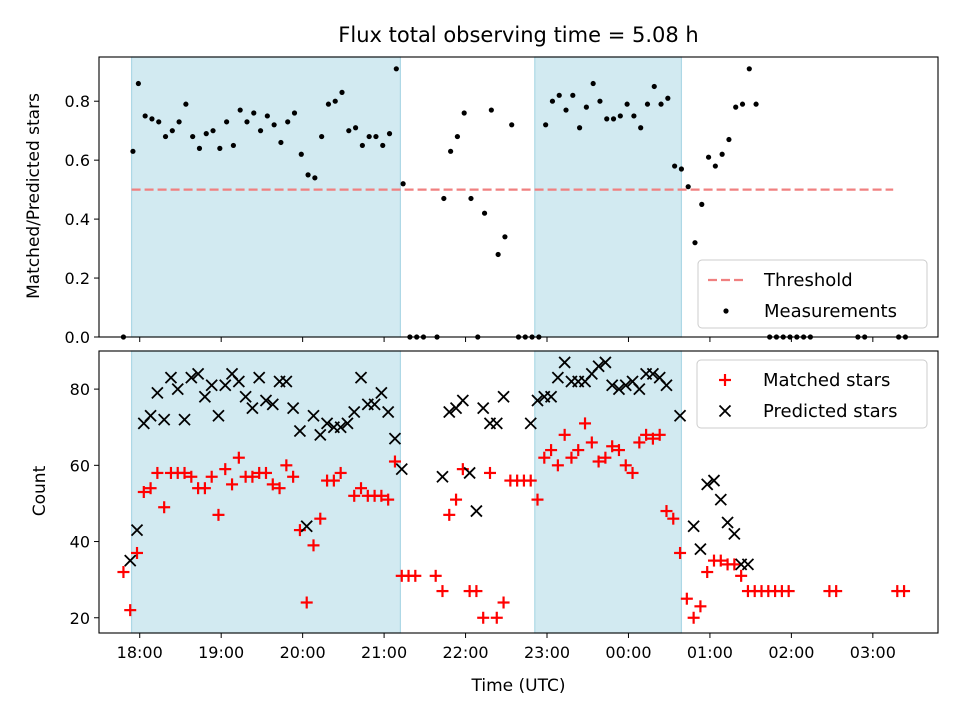 The width and height of the screenshot is (960, 720). Describe the element at coordinates (80, 542) in the screenshot. I see `bottom-y-tick-label-1: 40` at that location.